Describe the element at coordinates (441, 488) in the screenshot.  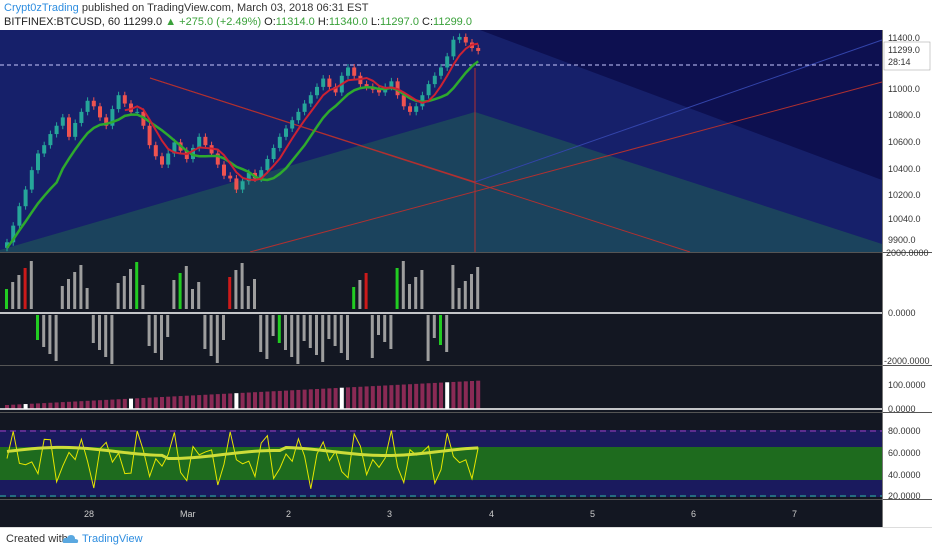
I see `osc-lower-zone` at that location.